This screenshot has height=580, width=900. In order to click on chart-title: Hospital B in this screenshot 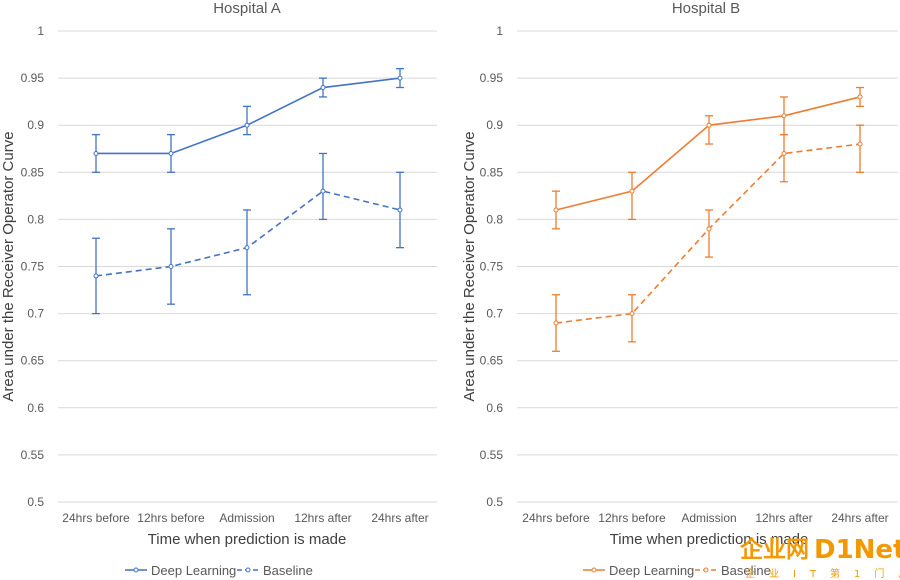, I will do `click(706, 8)`.